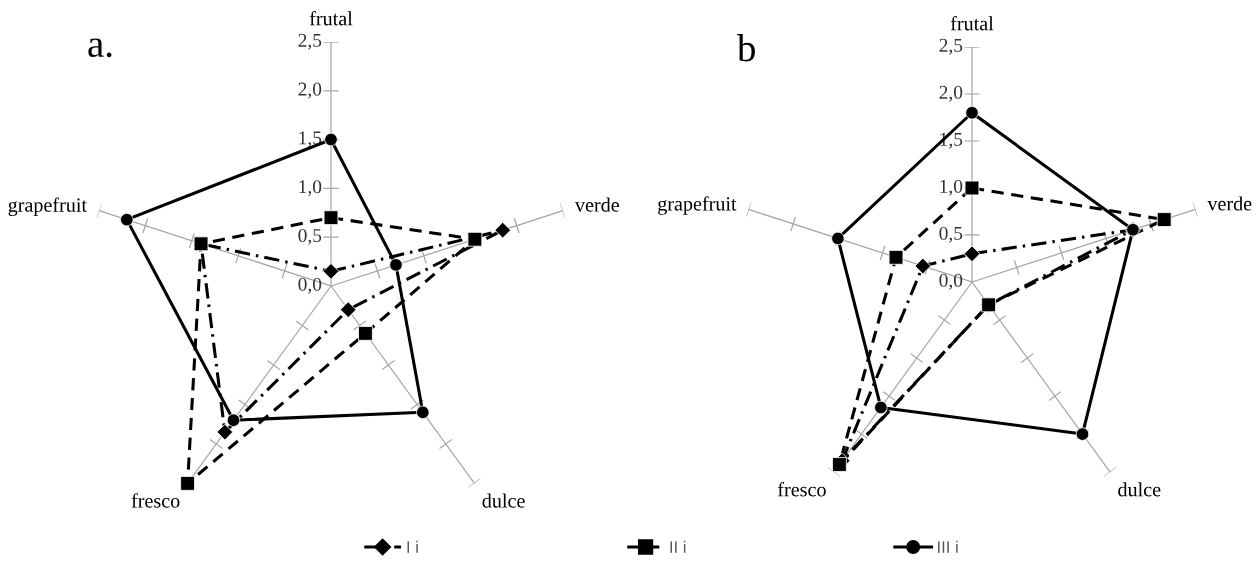  Describe the element at coordinates (678, 546) in the screenshot. I see `legend-label: II i` at that location.